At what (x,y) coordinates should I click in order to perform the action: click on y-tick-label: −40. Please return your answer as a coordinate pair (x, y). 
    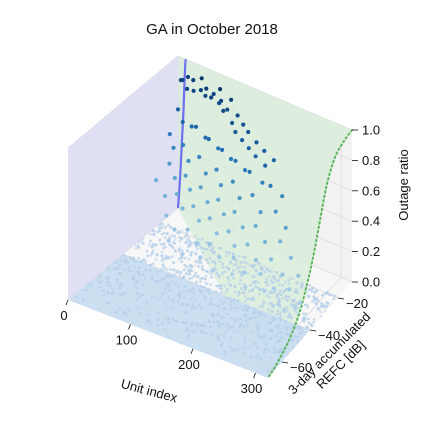
    Looking at the image, I should click on (329, 335).